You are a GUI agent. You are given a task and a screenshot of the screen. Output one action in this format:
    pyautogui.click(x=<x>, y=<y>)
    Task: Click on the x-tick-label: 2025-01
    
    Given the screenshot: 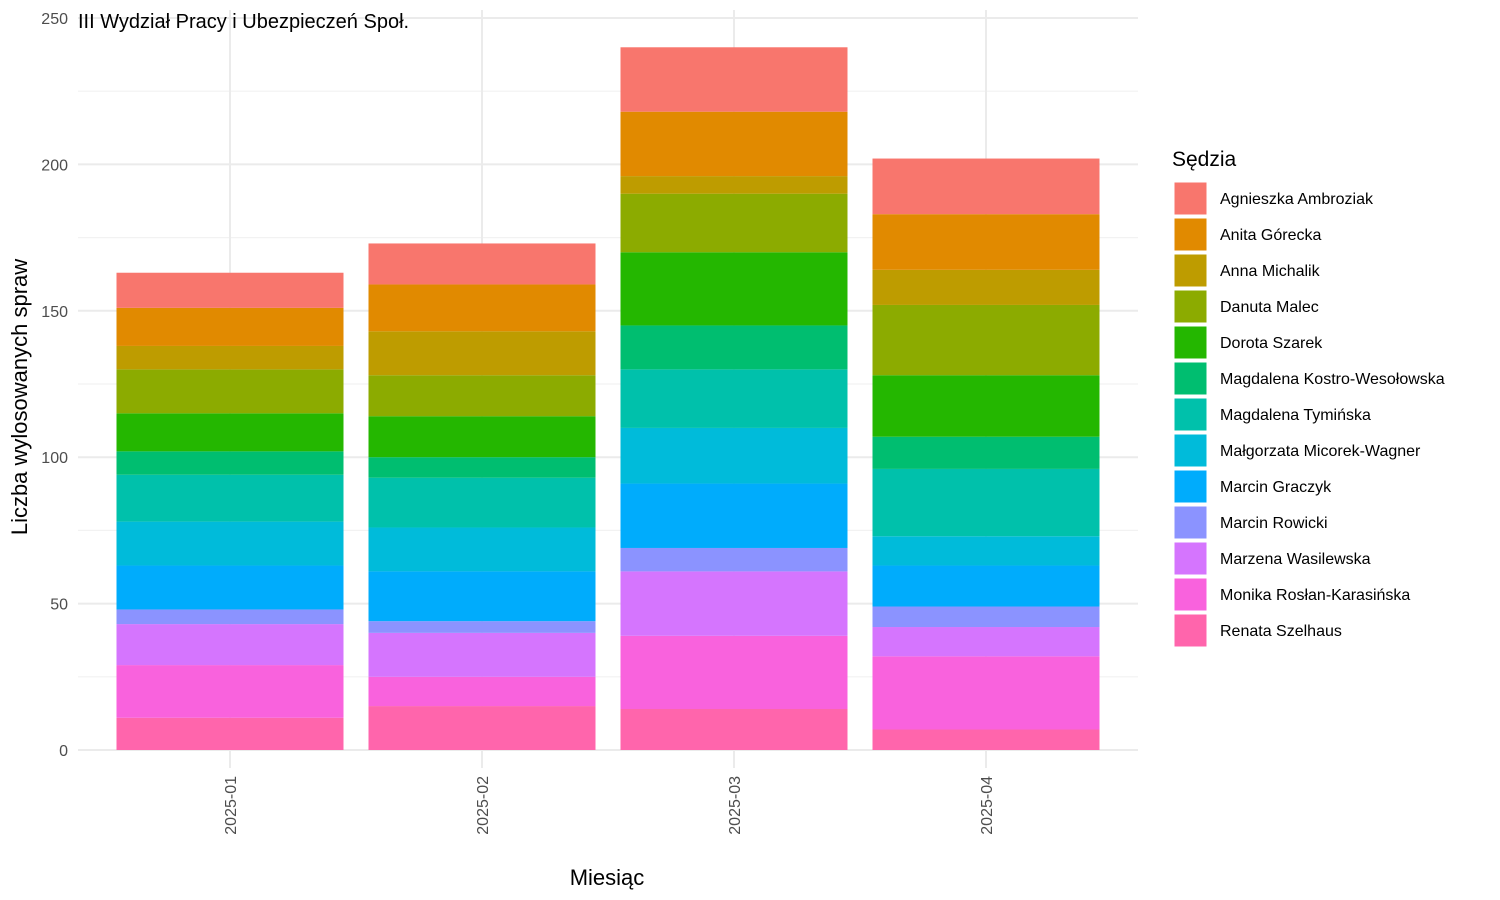 What is the action you would take?
    pyautogui.click(x=231, y=805)
    